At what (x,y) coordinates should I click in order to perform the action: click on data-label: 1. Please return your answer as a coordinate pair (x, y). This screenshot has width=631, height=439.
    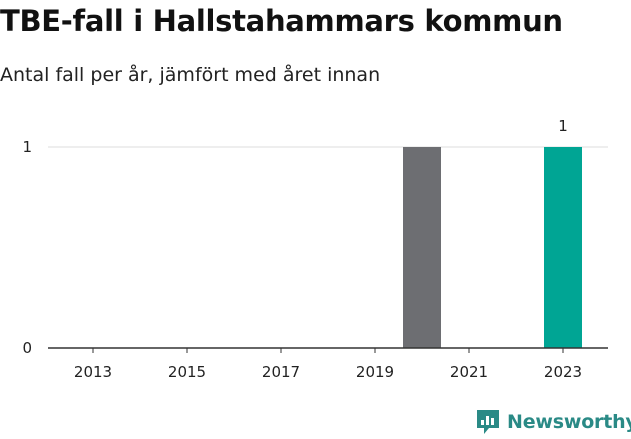
    Looking at the image, I should click on (563, 126).